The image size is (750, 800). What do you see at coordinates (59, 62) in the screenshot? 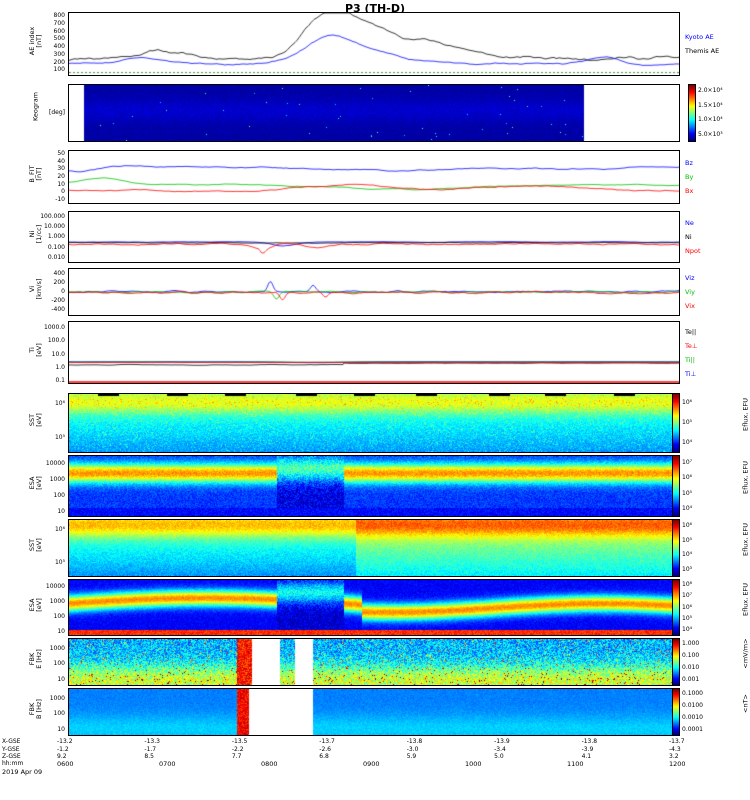
I see `ytick-ae-index-1: 200` at bounding box center [59, 62].